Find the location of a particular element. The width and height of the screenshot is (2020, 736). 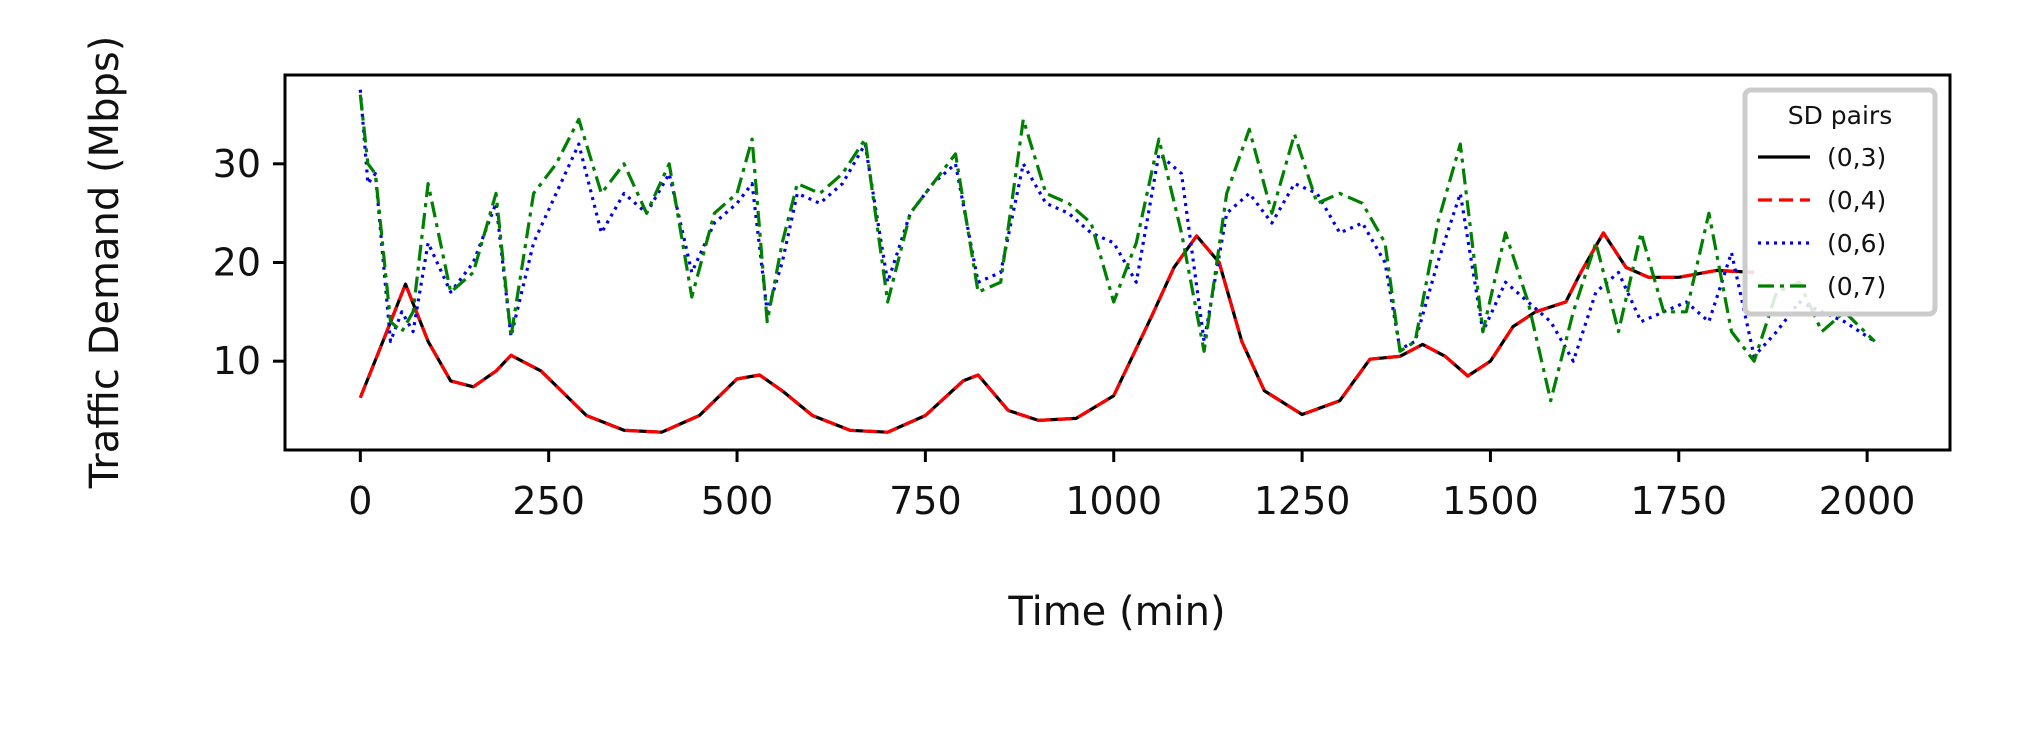

y-tick-label: 30 is located at coordinates (237, 164).